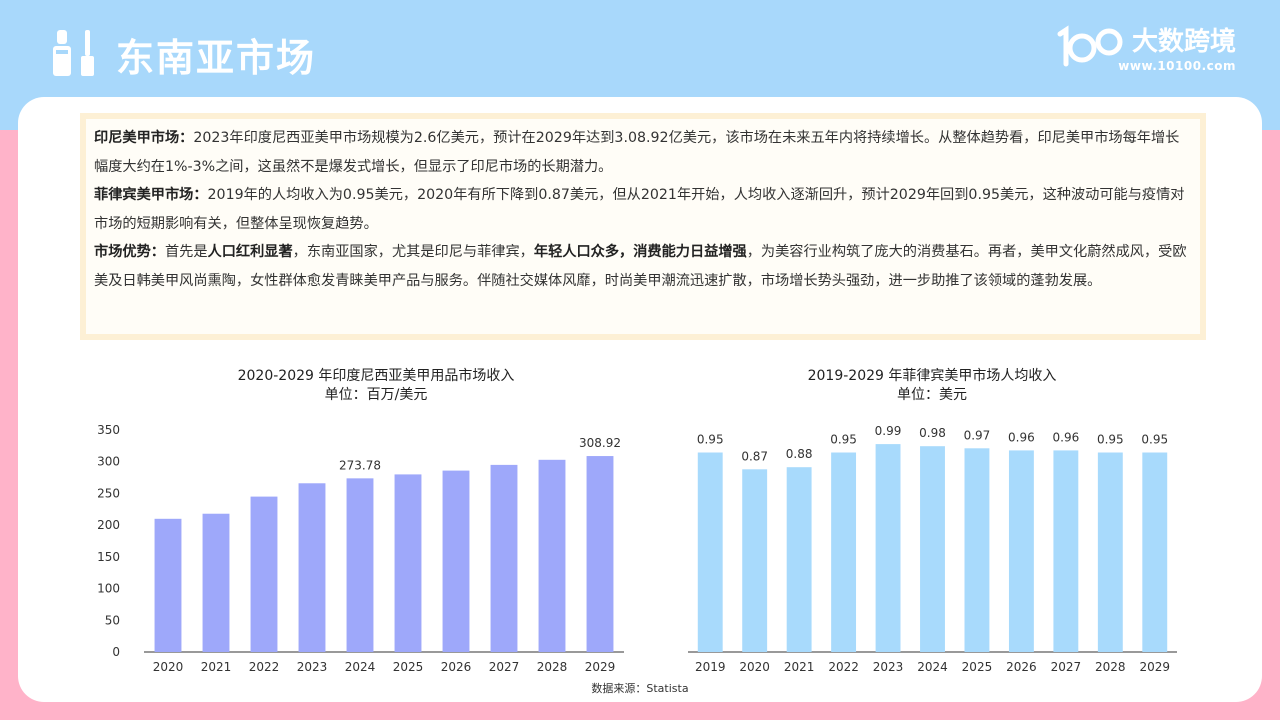 The image size is (1280, 720). I want to click on y-tick-label: 0, so click(116, 652).